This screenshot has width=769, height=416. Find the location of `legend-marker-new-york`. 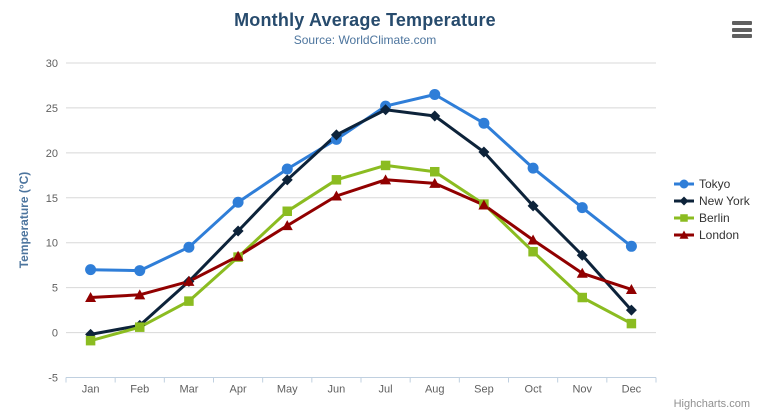

legend-marker-new-york is located at coordinates (684, 201).